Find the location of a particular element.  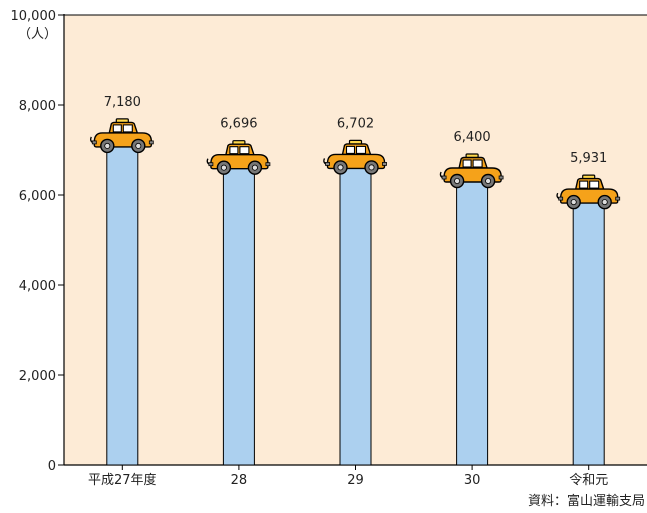

y-axis: 0 2,000 4,000 6,000 8,000 10,000 is located at coordinates (37, 241).